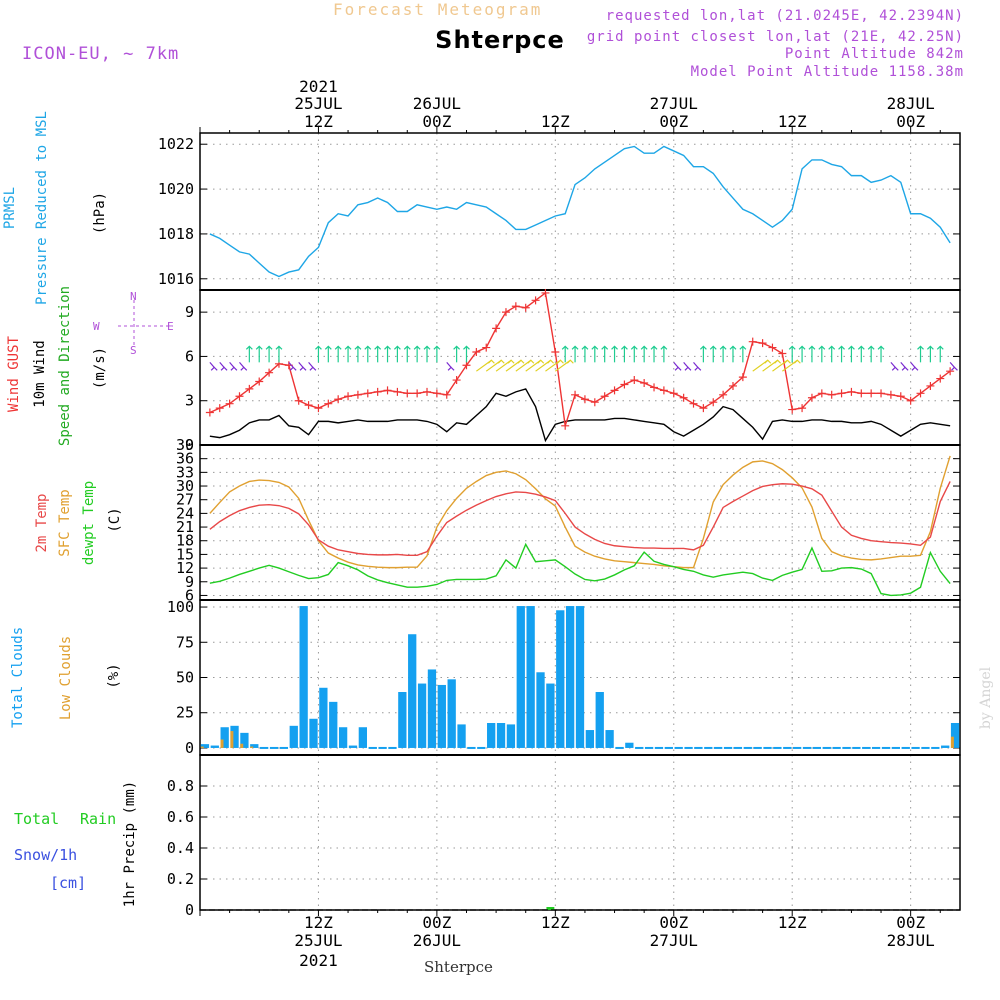 This screenshot has width=1000, height=1000. Describe the element at coordinates (252, 747) in the screenshot. I see `low-cloud-bar` at that location.